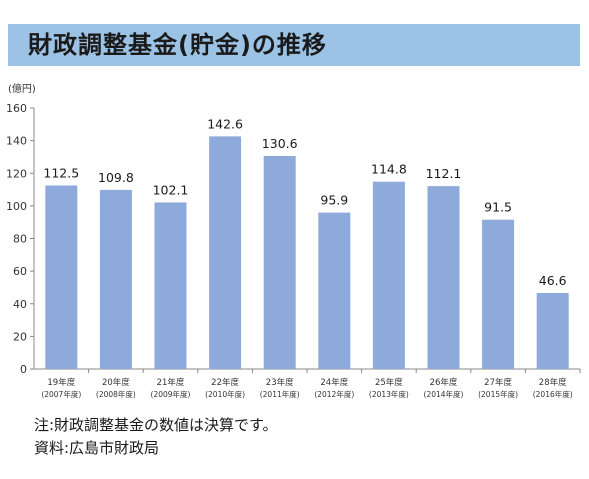 This screenshot has height=479, width=589. What do you see at coordinates (444, 394) in the screenshot?
I see `x-tick-label-sub: (2014年度)` at bounding box center [444, 394].